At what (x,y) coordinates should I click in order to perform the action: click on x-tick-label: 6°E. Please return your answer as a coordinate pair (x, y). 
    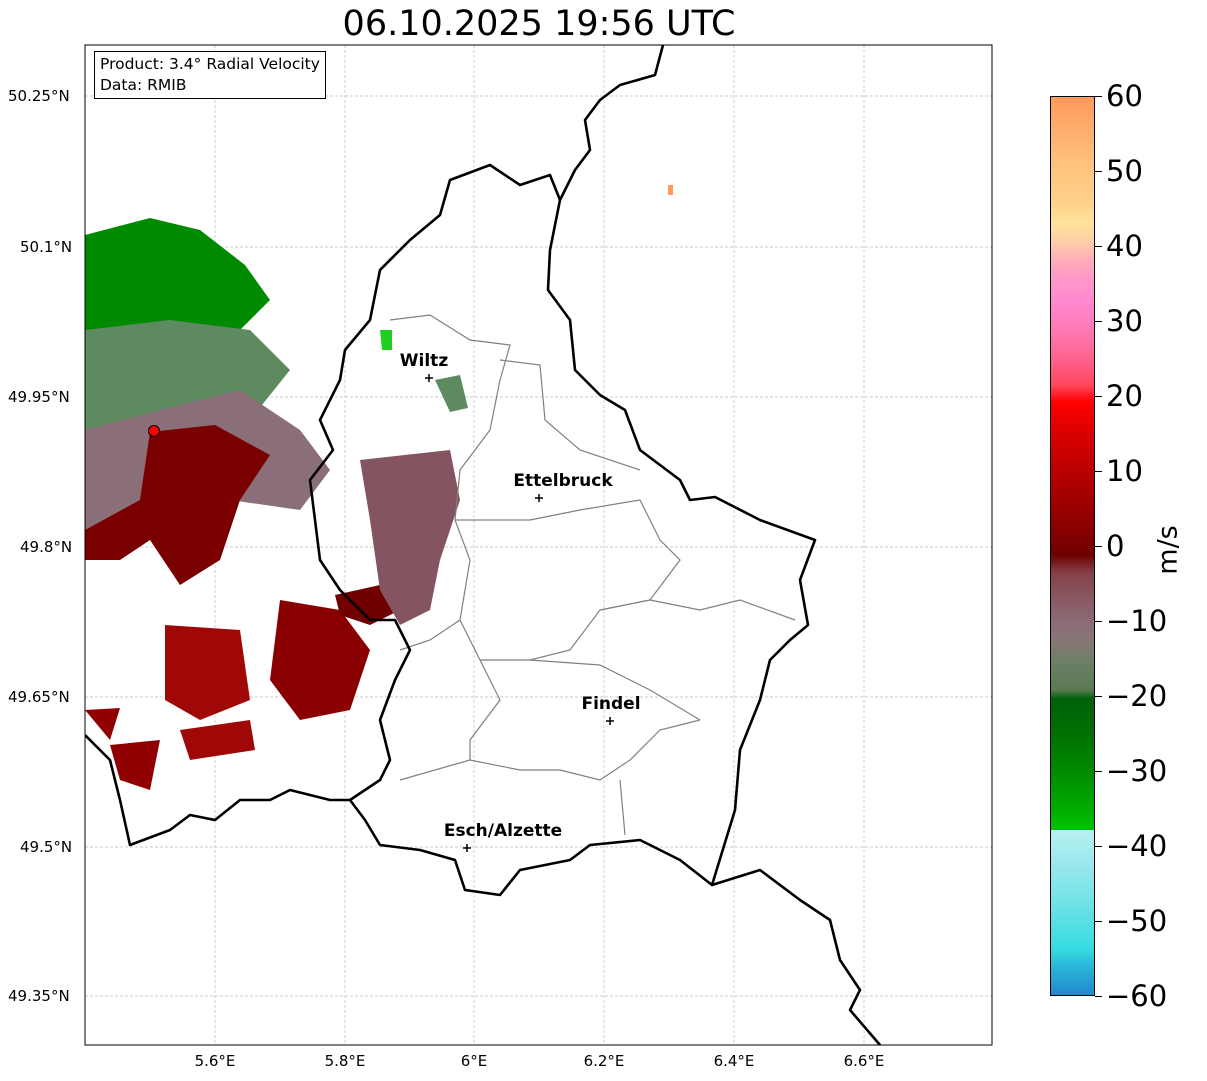
    Looking at the image, I should click on (474, 1061).